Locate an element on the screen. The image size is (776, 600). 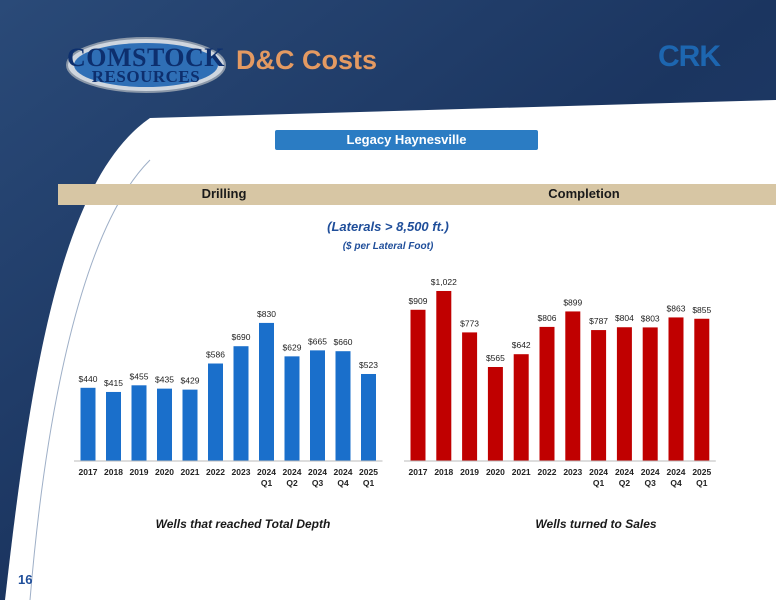
drilling-tick-label: 2025 is located at coordinates (368, 472).